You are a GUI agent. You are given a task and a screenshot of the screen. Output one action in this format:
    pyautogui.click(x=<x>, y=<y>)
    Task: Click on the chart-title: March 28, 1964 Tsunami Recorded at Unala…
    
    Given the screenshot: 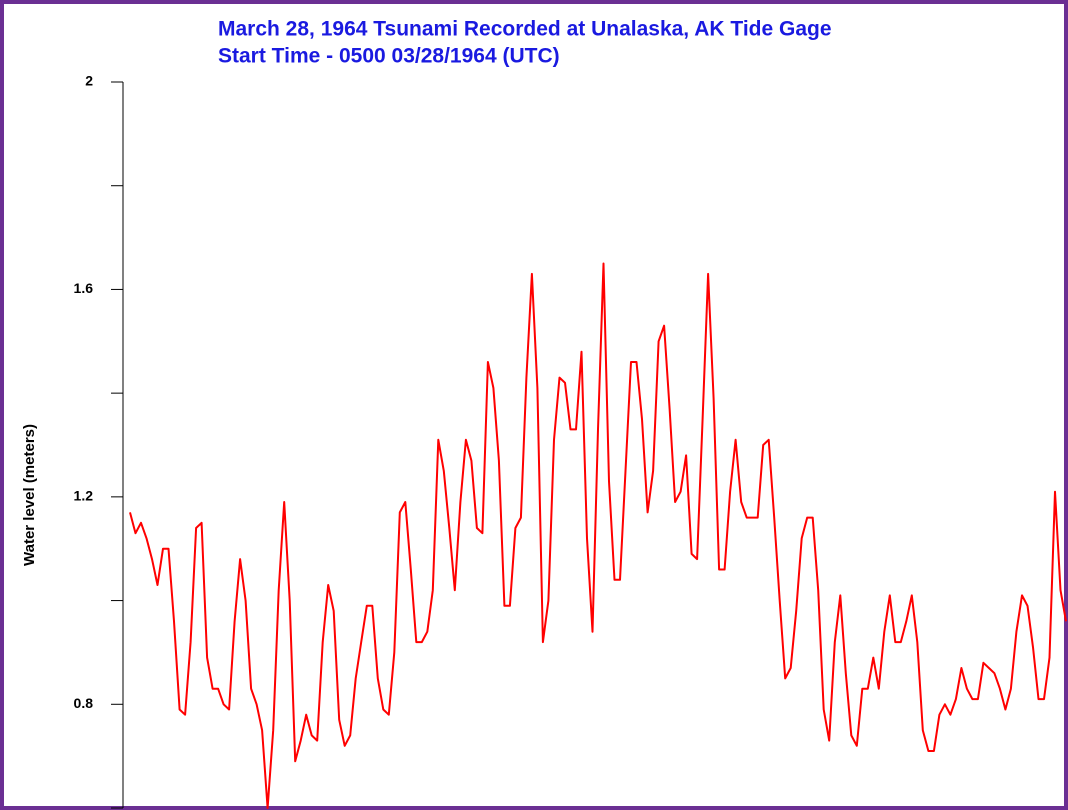 What is the action you would take?
    pyautogui.click(x=525, y=29)
    